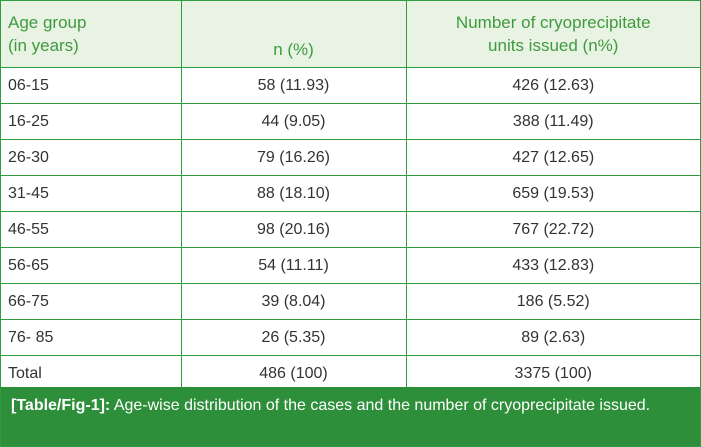  What do you see at coordinates (294, 85) in the screenshot?
I see `cell-n-percent: 58 (11.93)` at bounding box center [294, 85].